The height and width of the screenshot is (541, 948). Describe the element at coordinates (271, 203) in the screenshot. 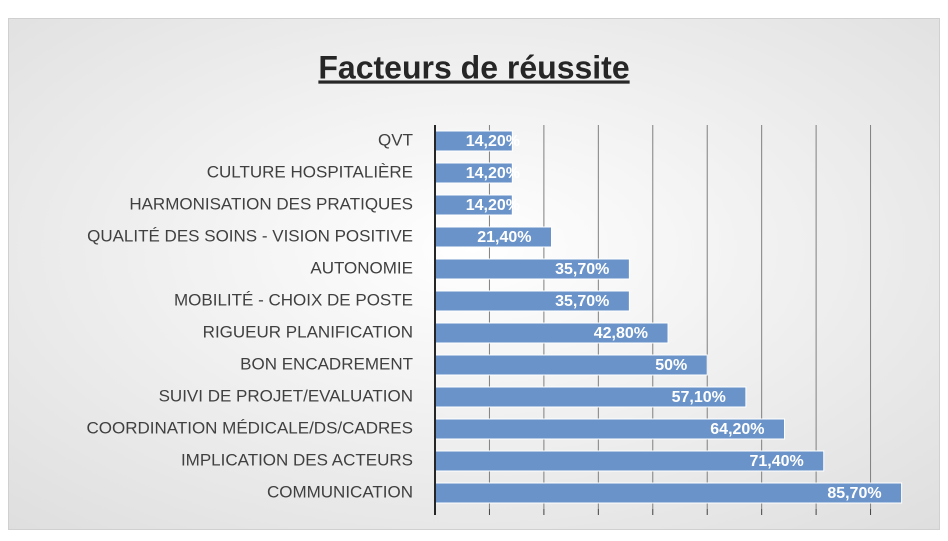

I see `y-tick-label: HARMONISATION DES PRATIQUES` at that location.